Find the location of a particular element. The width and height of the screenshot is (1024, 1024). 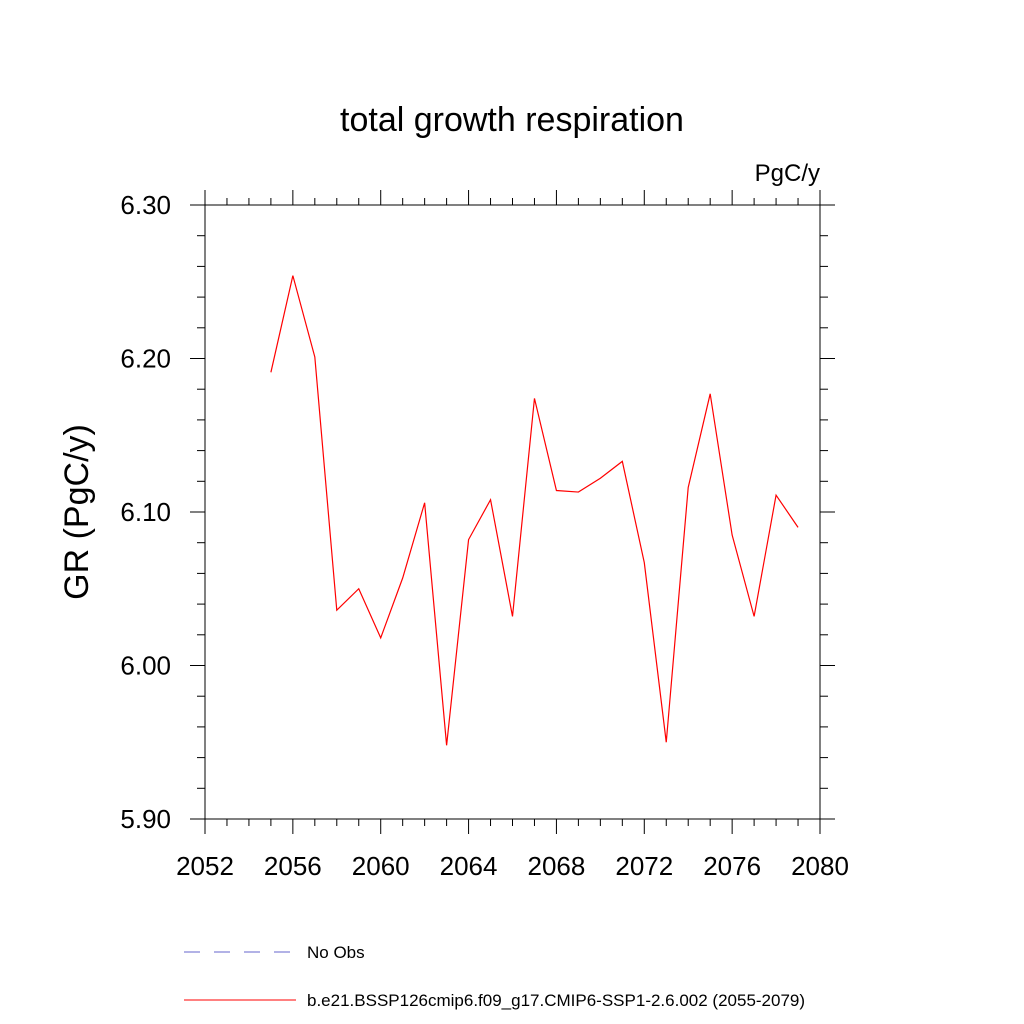

y-axis-label: GR (PgC/y) is located at coordinates (77, 512).